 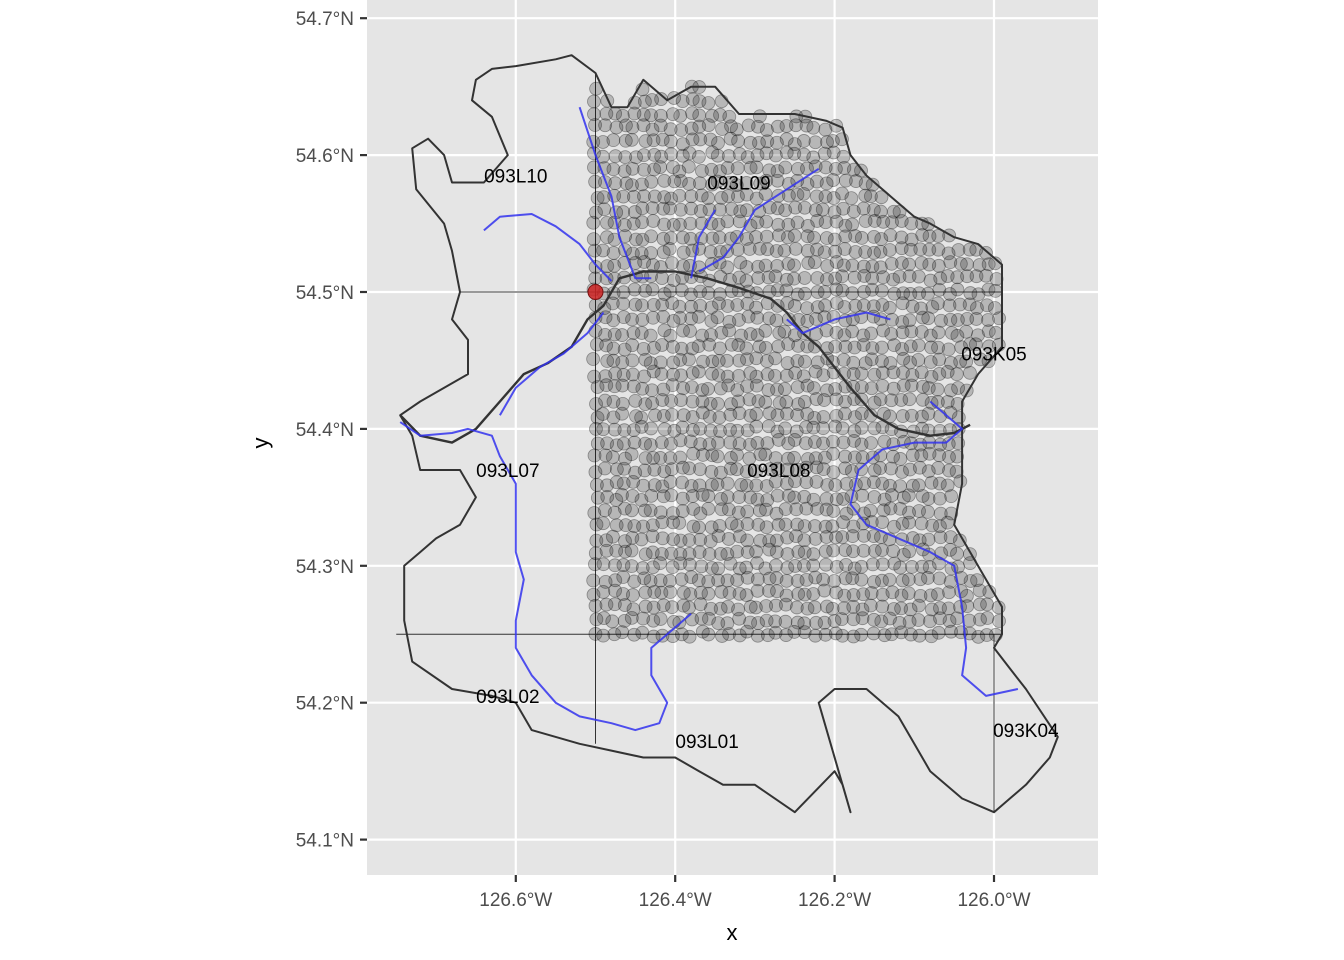 I want to click on y-tick-label: 54.7°N, so click(x=325, y=19).